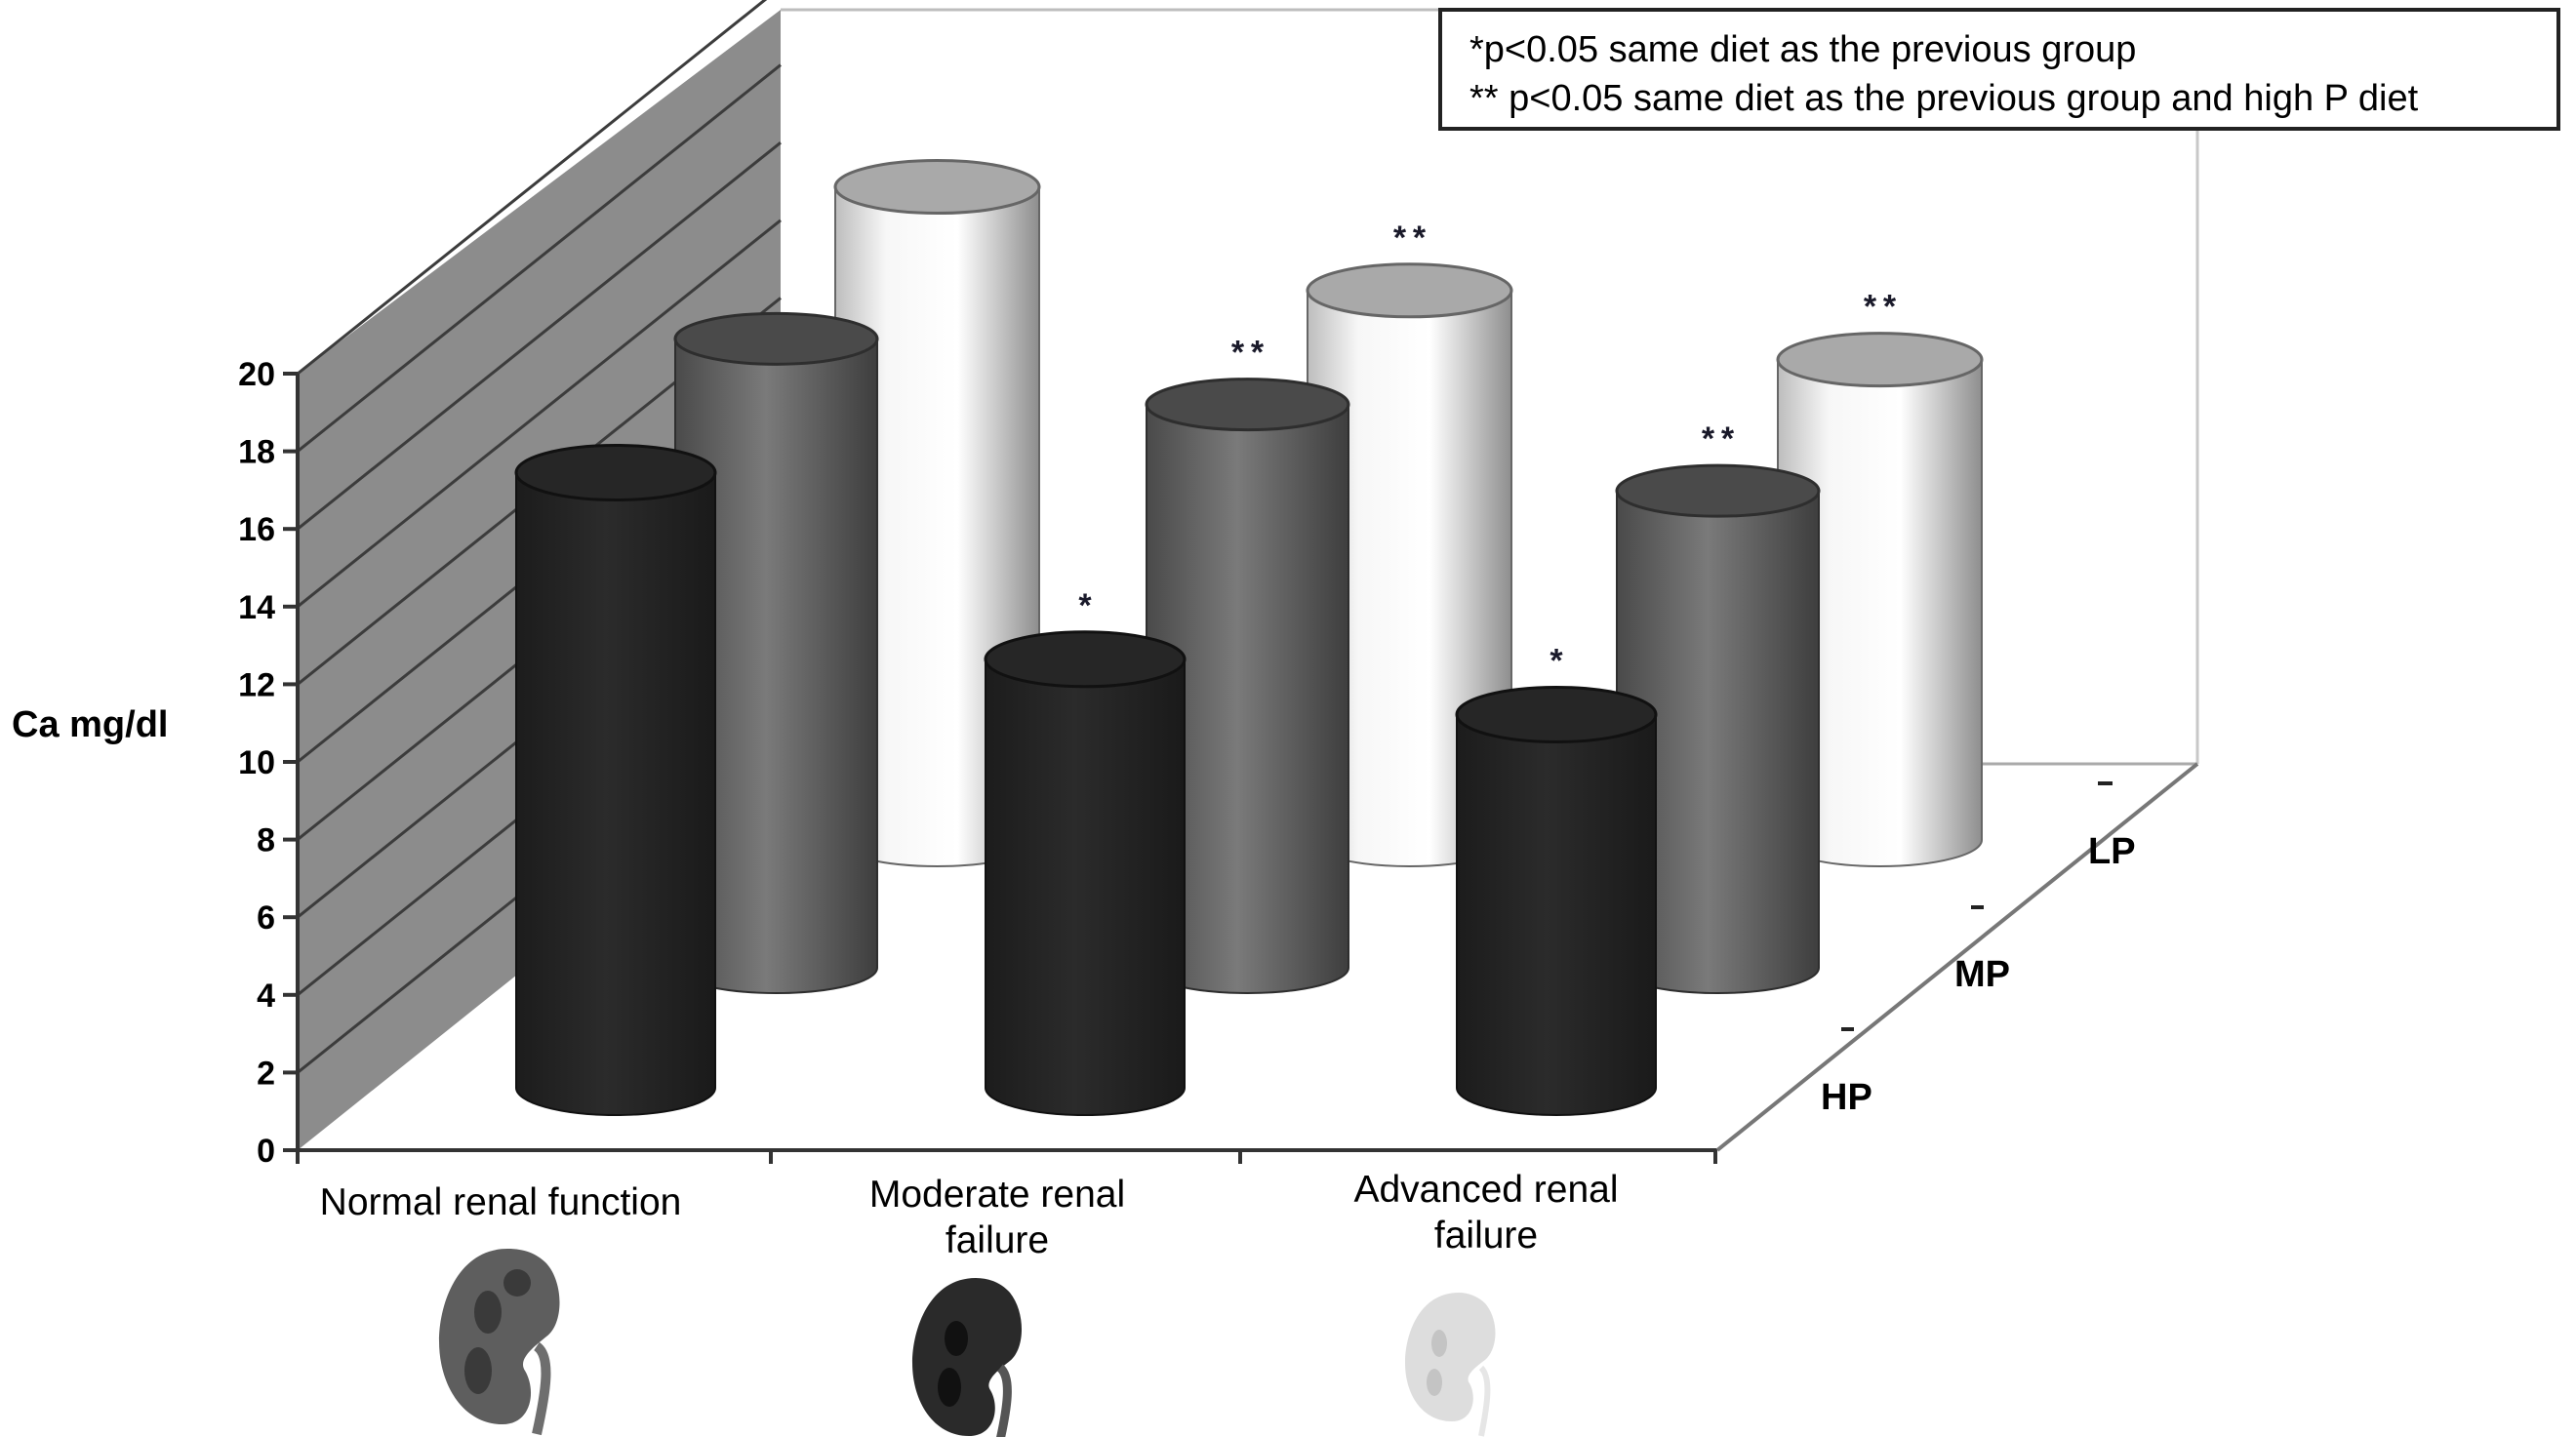 The image size is (2576, 1437). What do you see at coordinates (256, 374) in the screenshot?
I see `y-tick-label: 20` at bounding box center [256, 374].